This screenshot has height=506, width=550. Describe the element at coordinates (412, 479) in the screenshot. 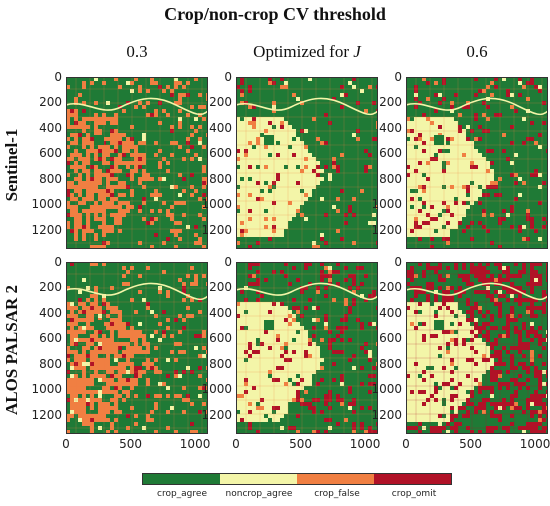

I see `legend-swatch-crop-omit` at that location.